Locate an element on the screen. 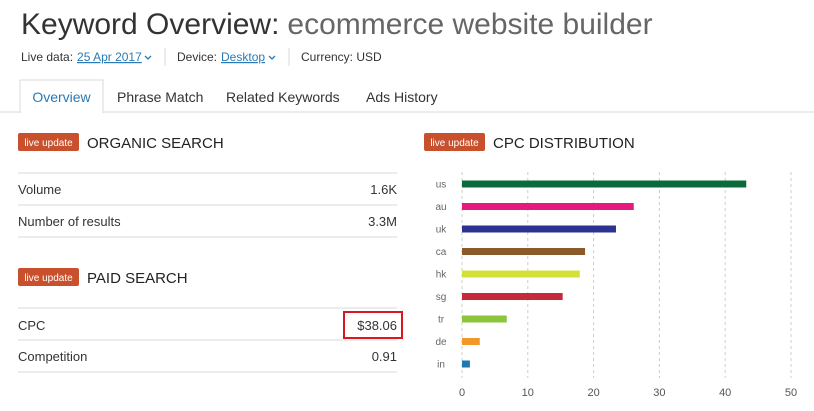 The width and height of the screenshot is (814, 411). y-tick-label: hk is located at coordinates (442, 275).